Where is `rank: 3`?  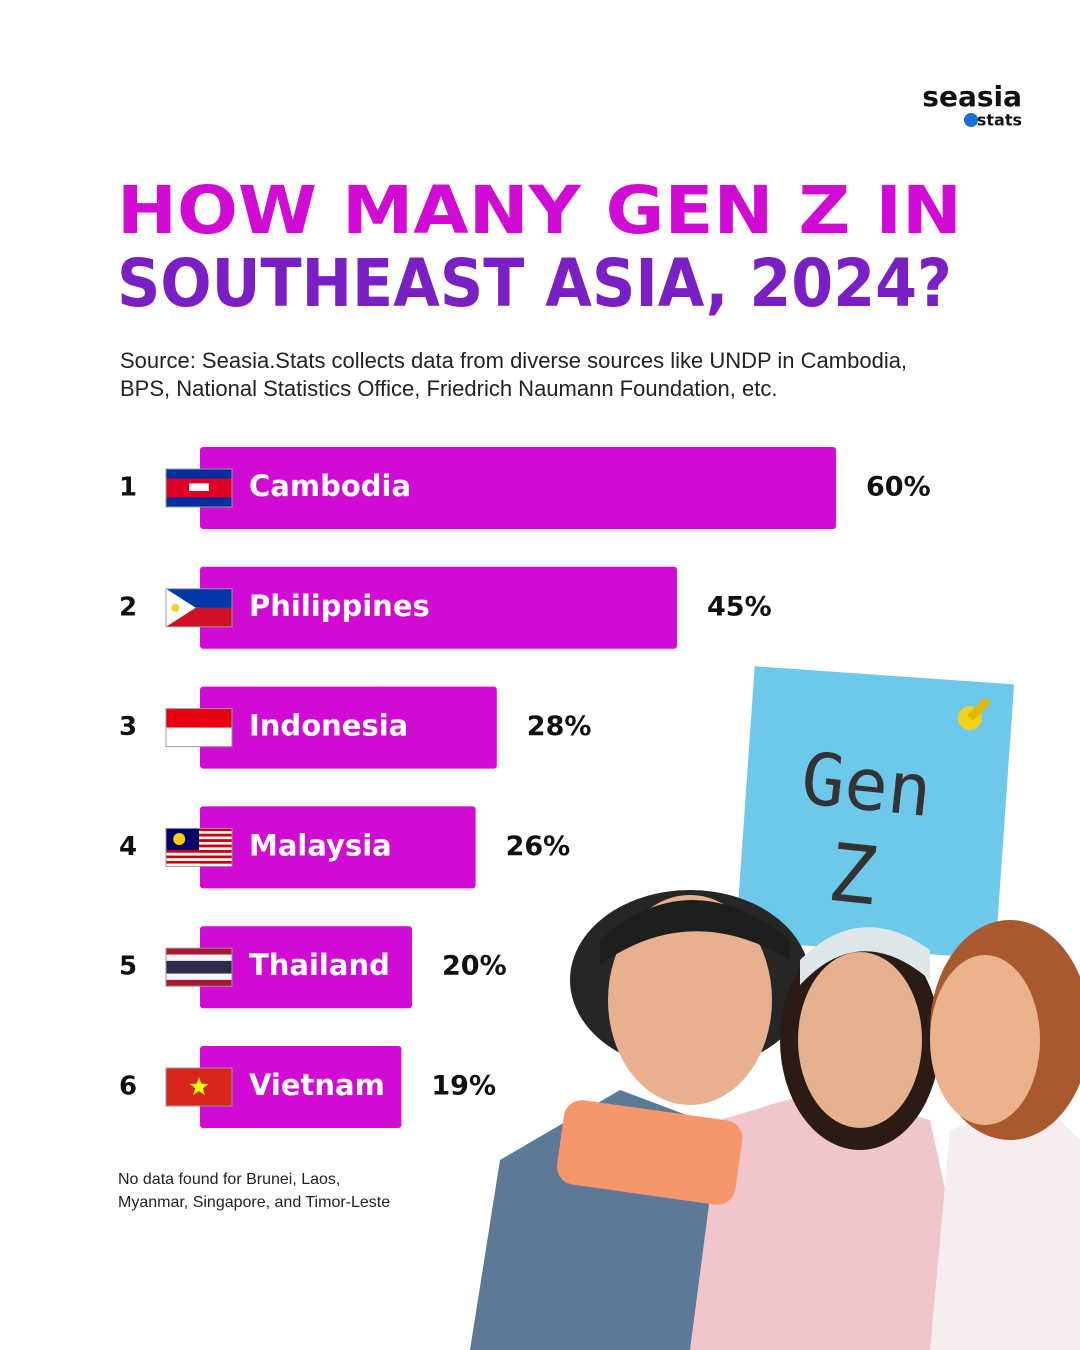 rank: 3 is located at coordinates (128, 727).